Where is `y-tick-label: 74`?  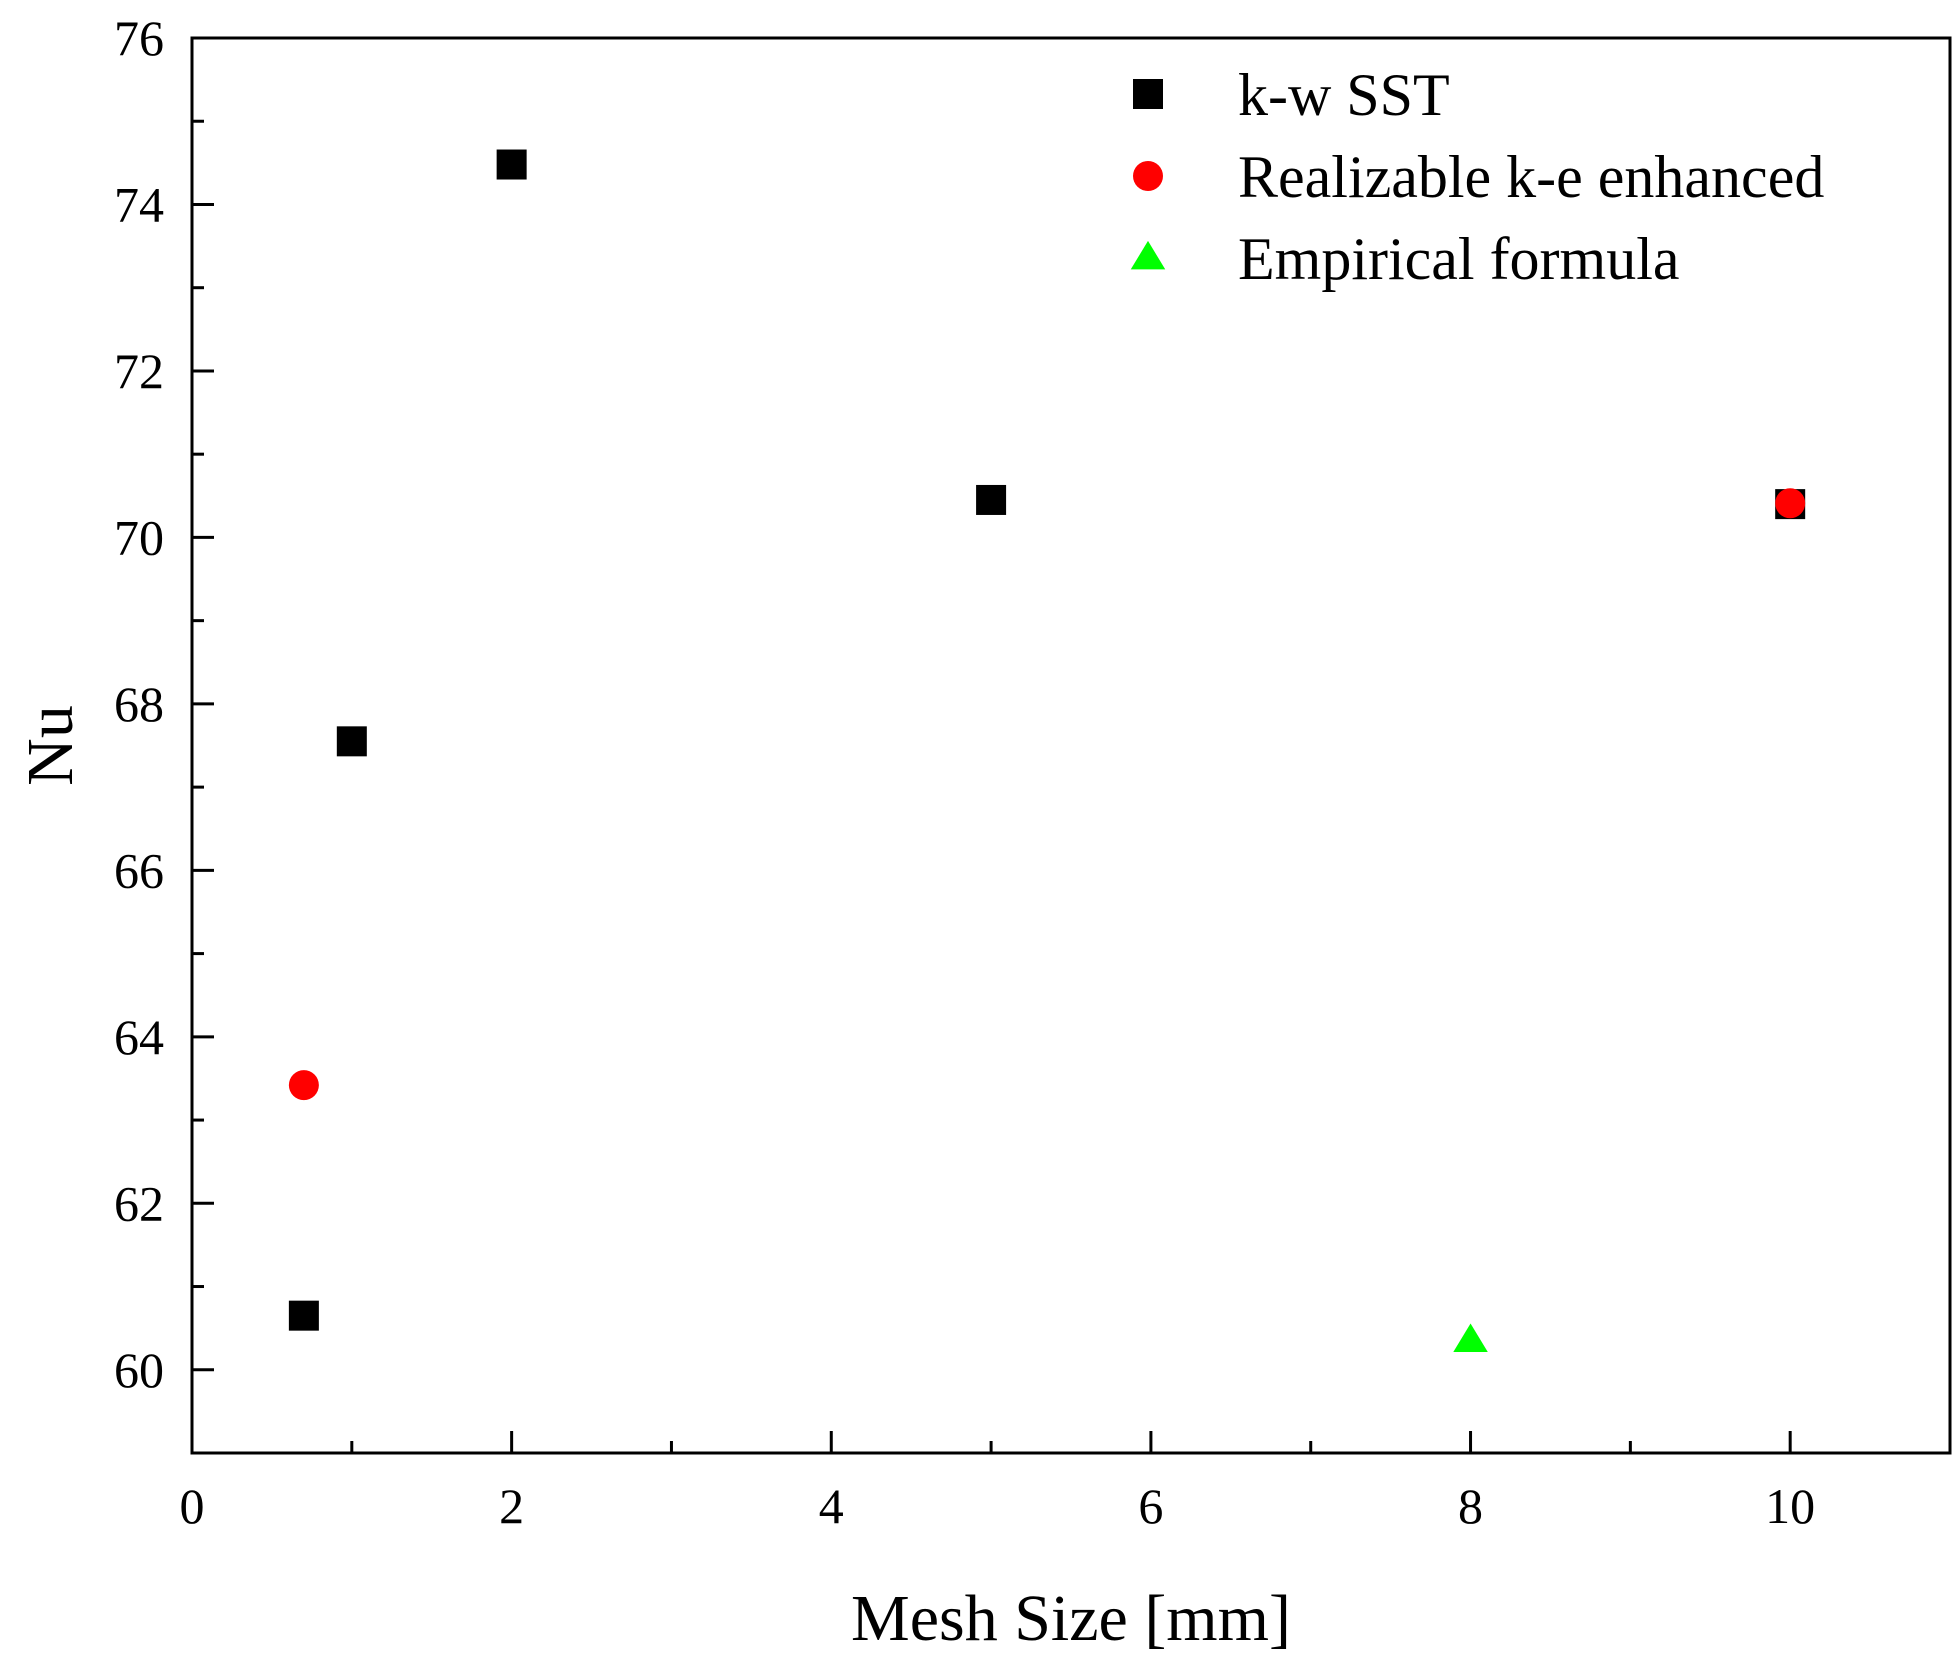 y-tick-label: 74 is located at coordinates (139, 204).